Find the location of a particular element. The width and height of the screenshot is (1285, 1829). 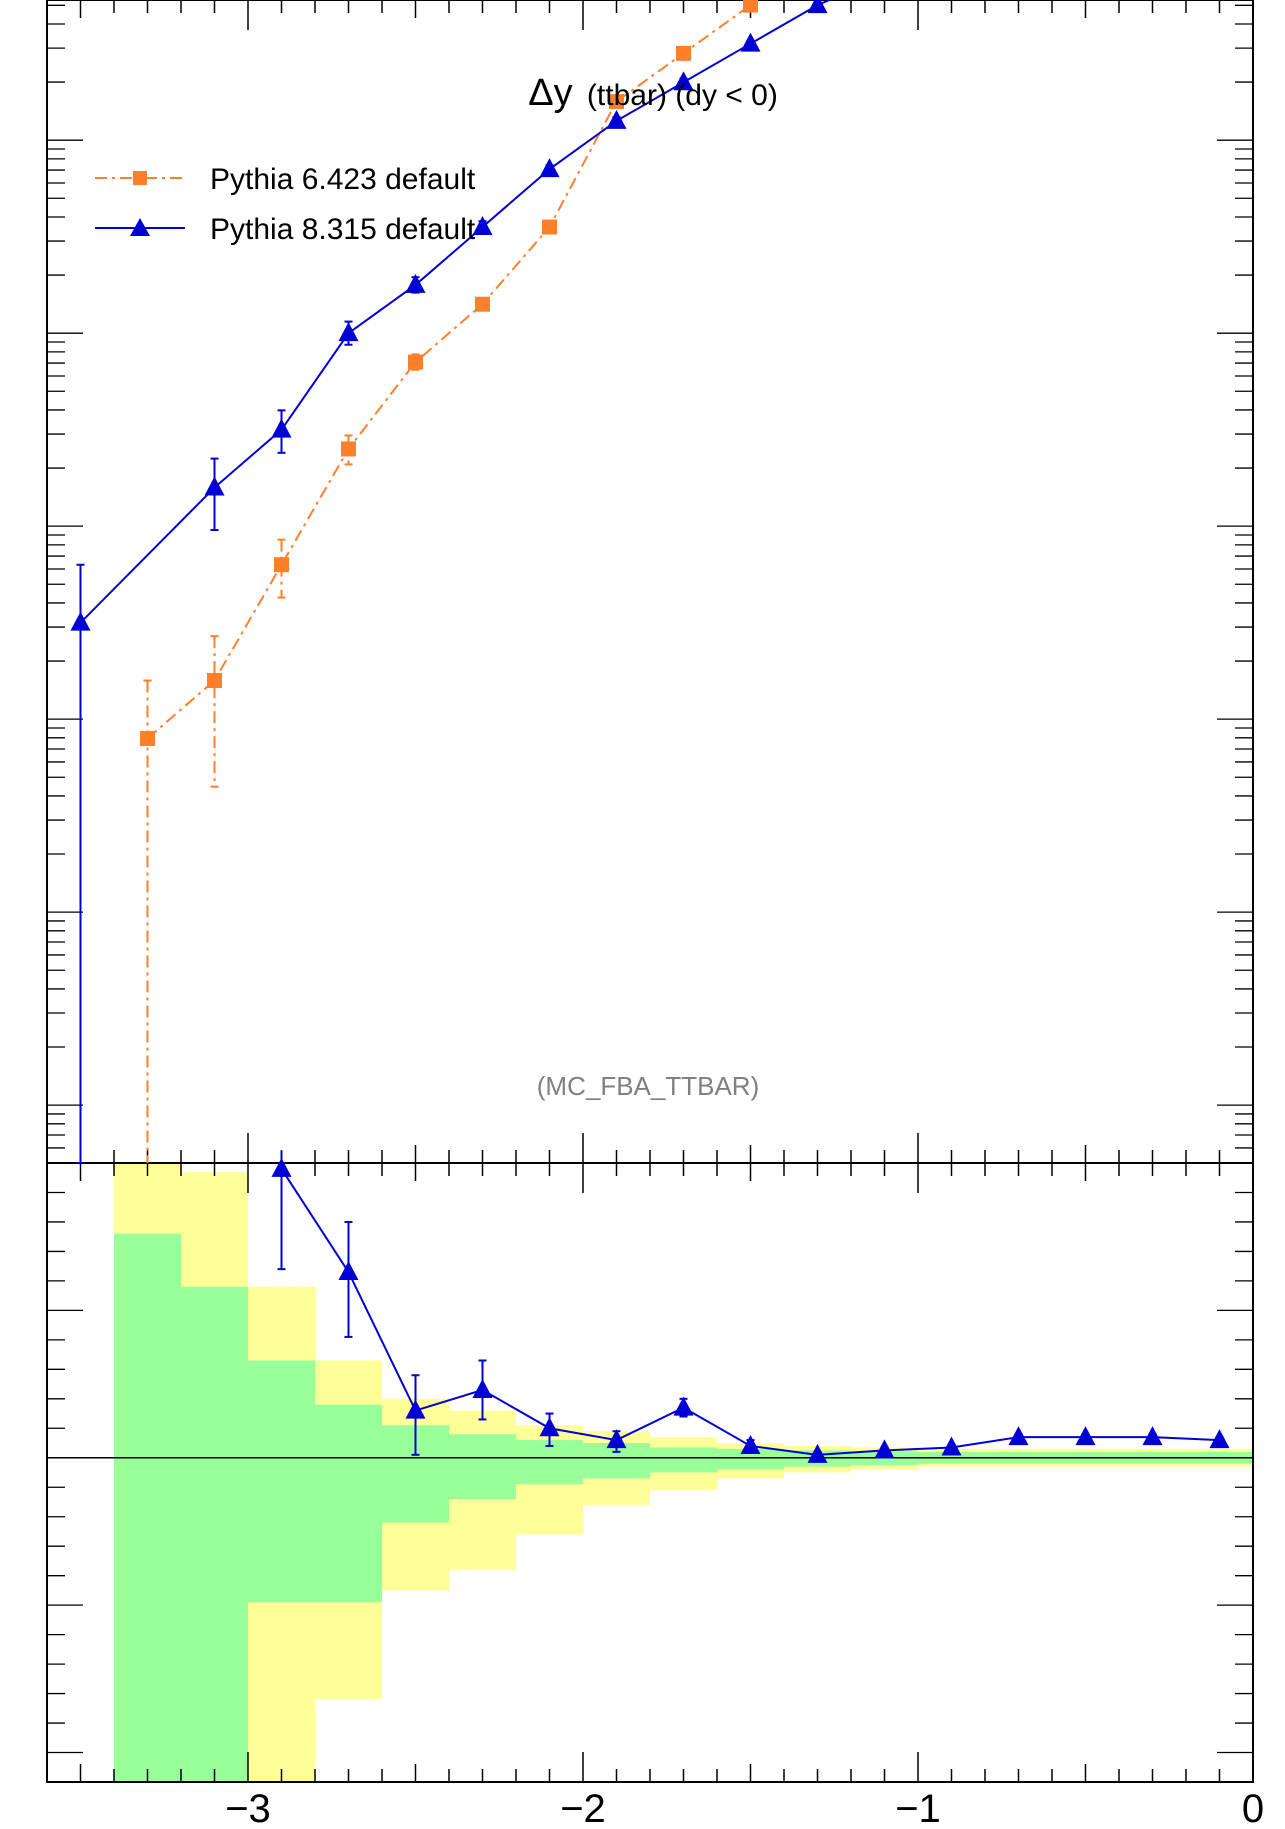

legend-marker-pythia8 is located at coordinates (140, 227).